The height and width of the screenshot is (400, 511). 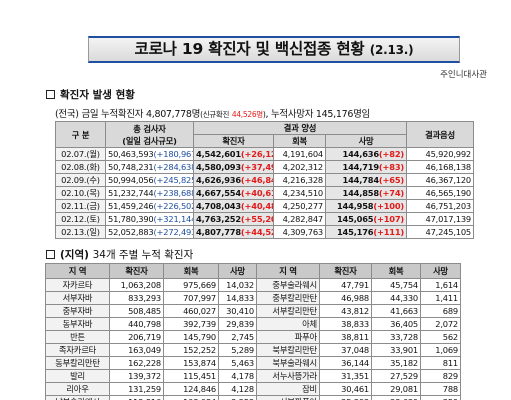 I want to click on trend-tests-total: 50,748,231, so click(x=131, y=167).